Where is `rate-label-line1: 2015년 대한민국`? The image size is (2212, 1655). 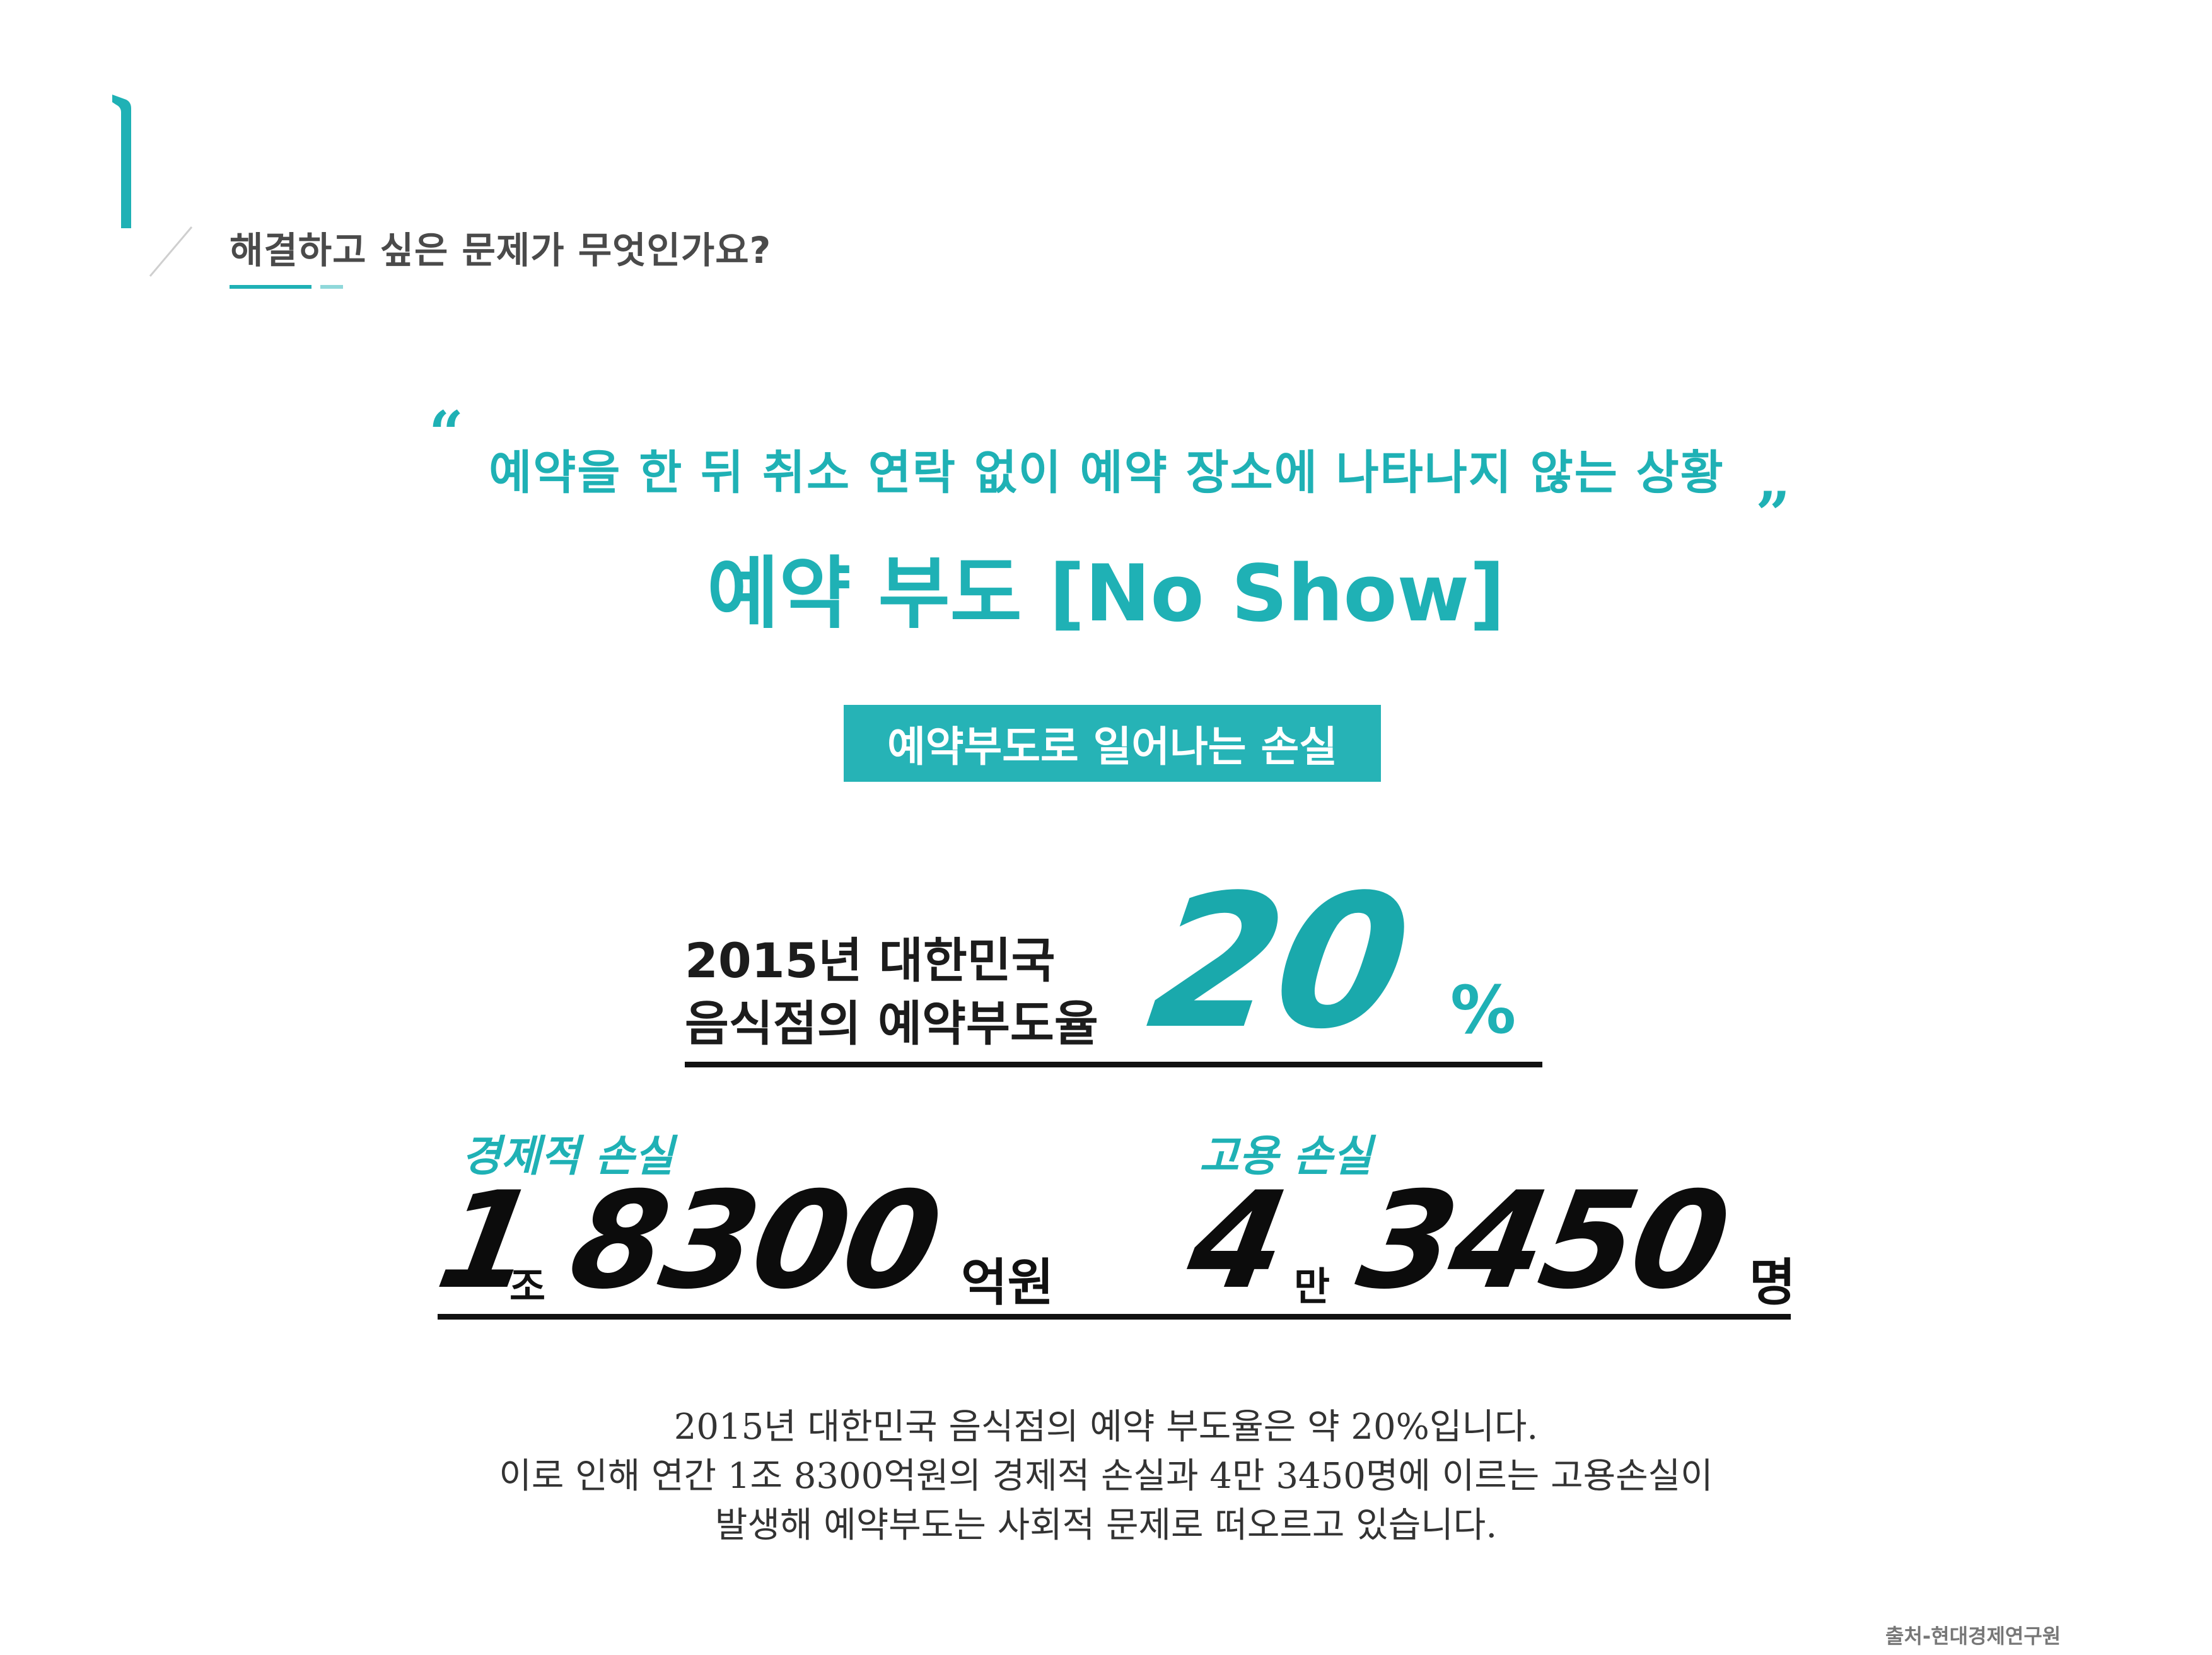 rate-label-line1: 2015년 대한민국 is located at coordinates (870, 961).